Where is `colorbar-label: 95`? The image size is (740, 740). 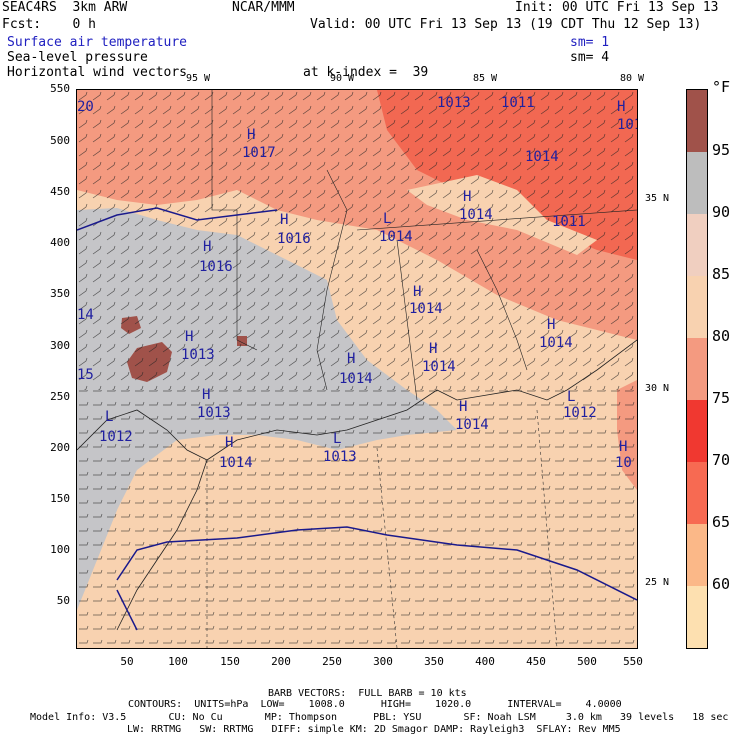
colorbar-label: 95 is located at coordinates (721, 150).